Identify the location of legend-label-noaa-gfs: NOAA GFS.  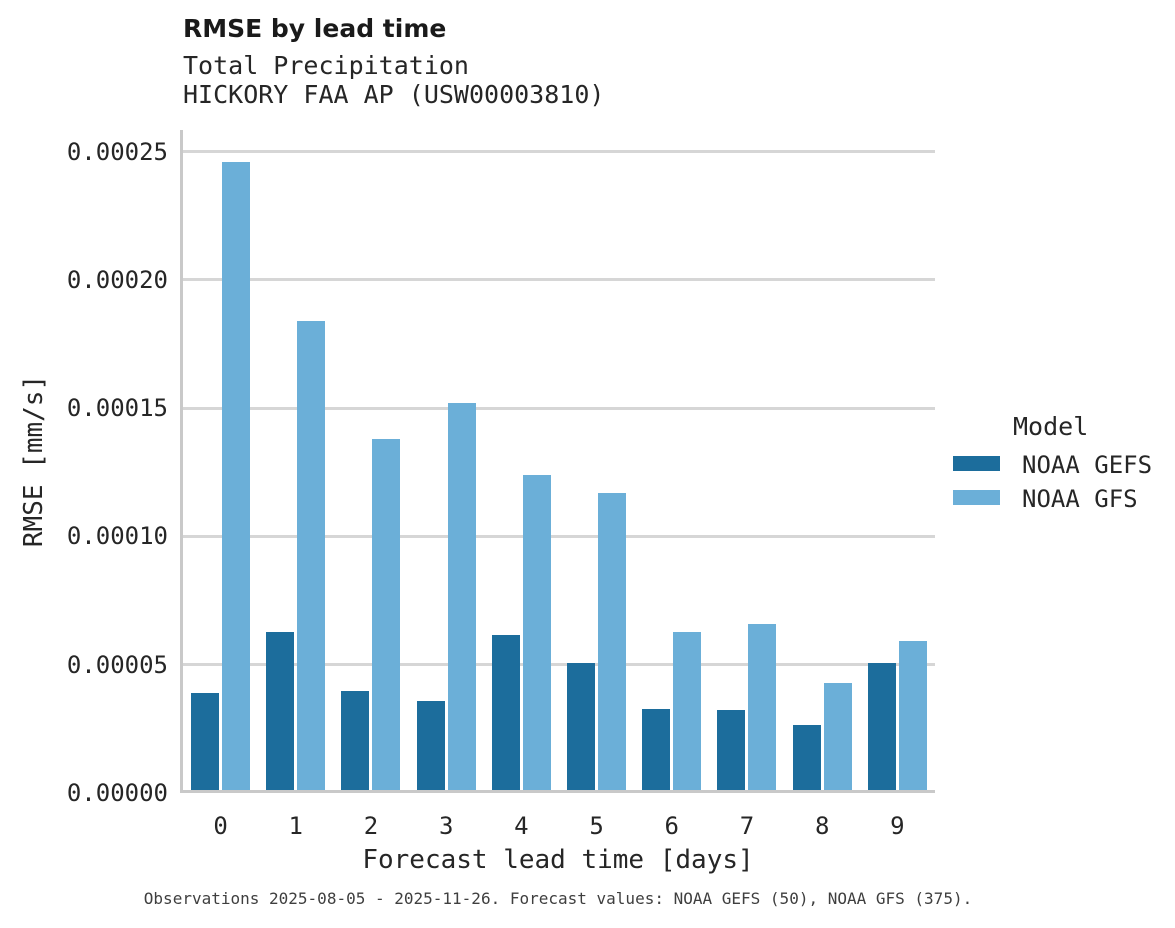
(1080, 499).